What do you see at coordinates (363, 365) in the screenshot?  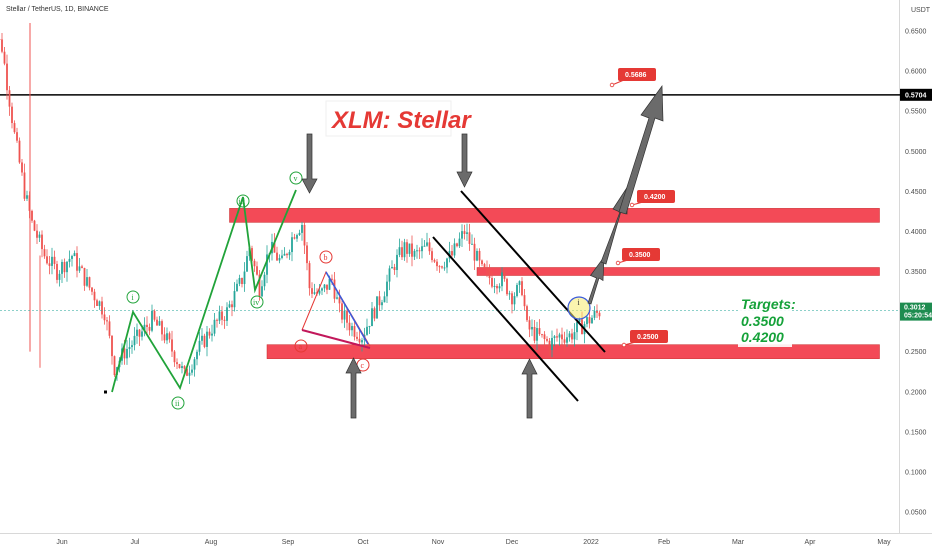 I see `wave-label-c: c` at bounding box center [363, 365].